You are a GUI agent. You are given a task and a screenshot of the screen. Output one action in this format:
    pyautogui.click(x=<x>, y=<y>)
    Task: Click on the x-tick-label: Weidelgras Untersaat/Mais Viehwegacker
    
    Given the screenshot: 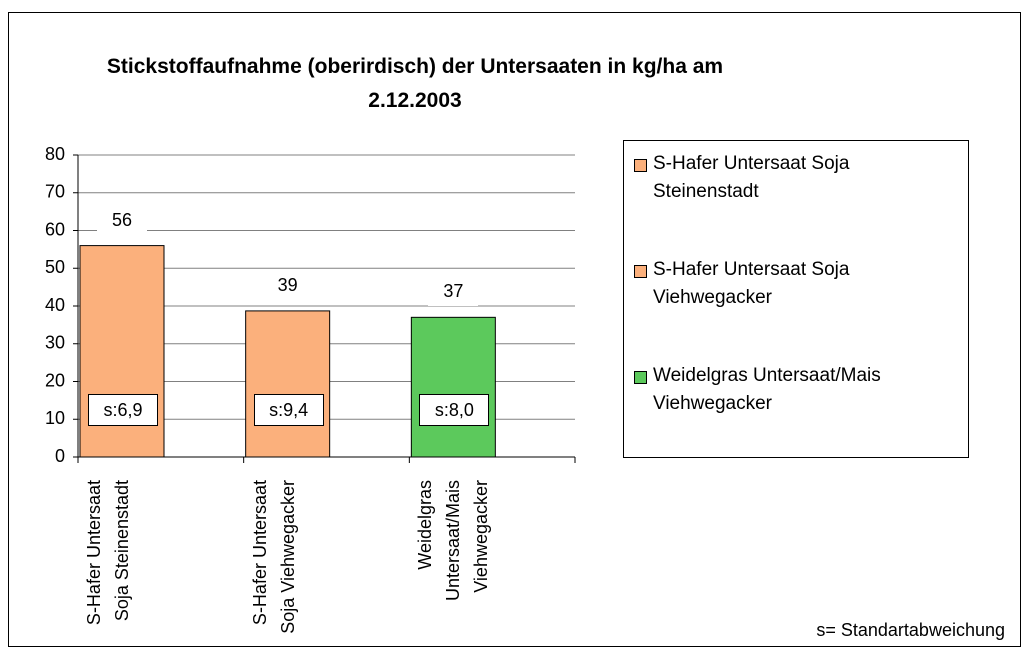 What is the action you would take?
    pyautogui.click(x=453, y=541)
    